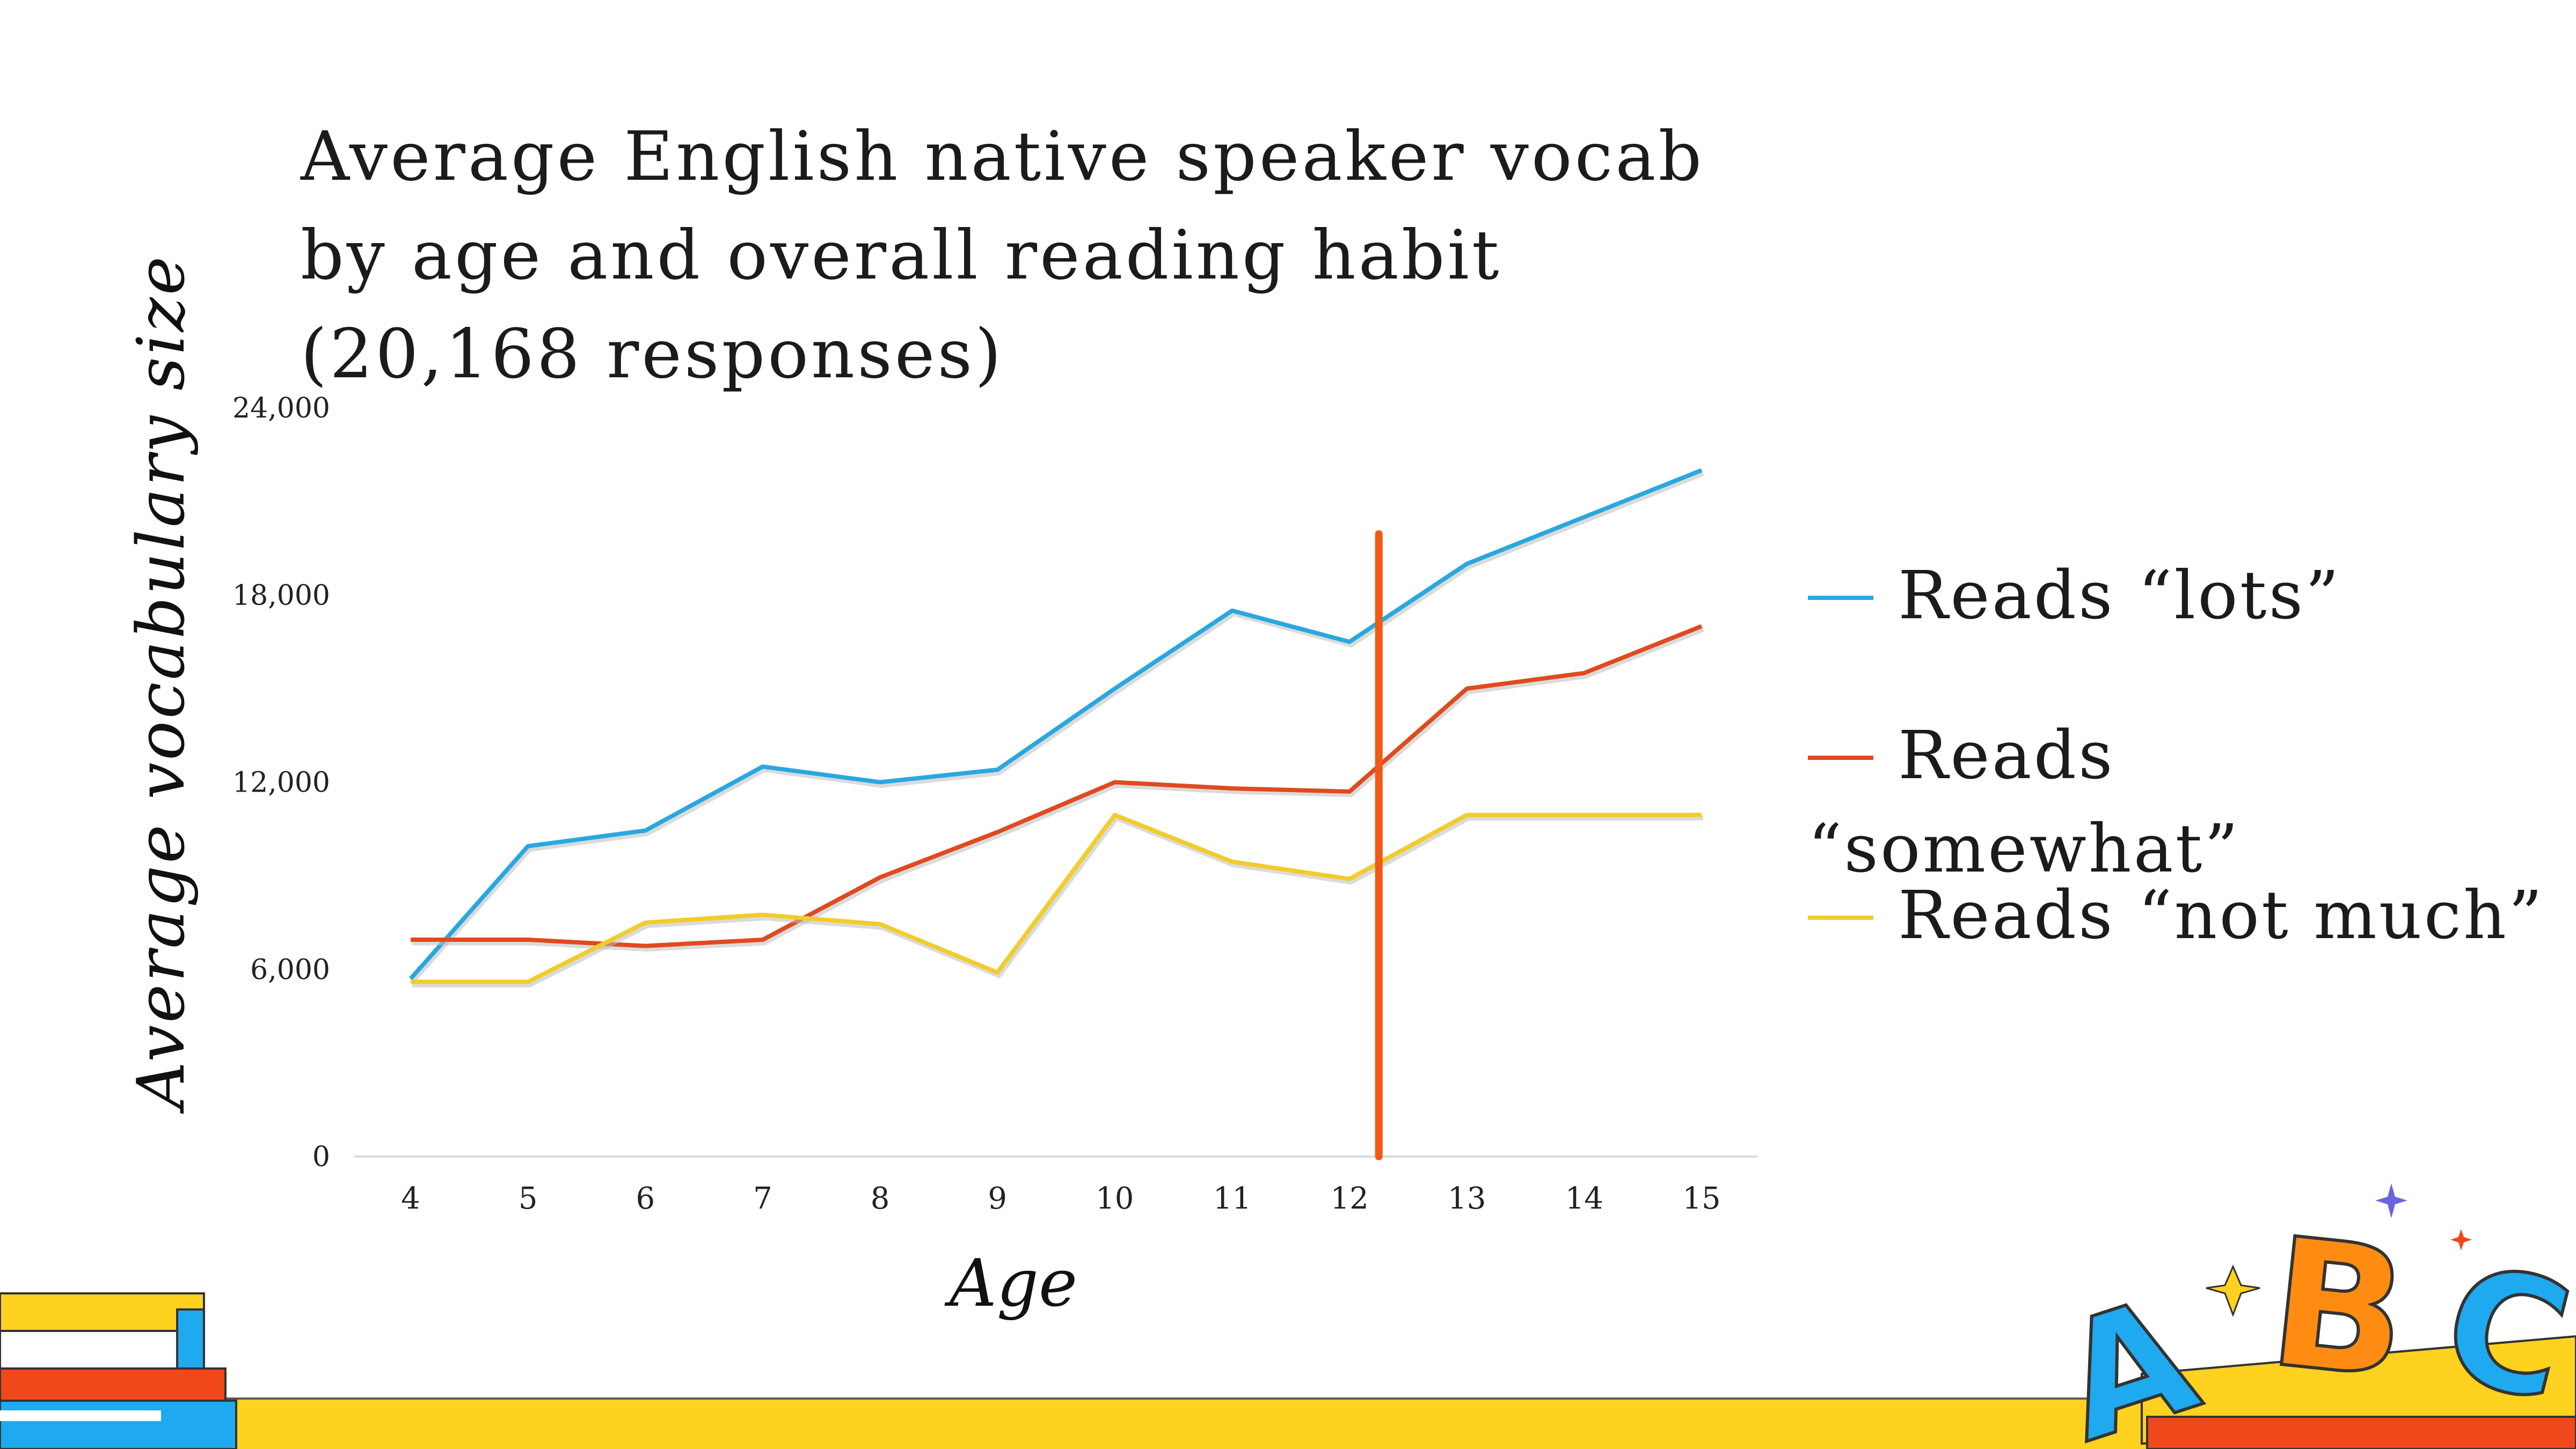 The image size is (2576, 1449). What do you see at coordinates (2007, 755) in the screenshot?
I see `legend-label-somewhat-line1: Reads` at bounding box center [2007, 755].